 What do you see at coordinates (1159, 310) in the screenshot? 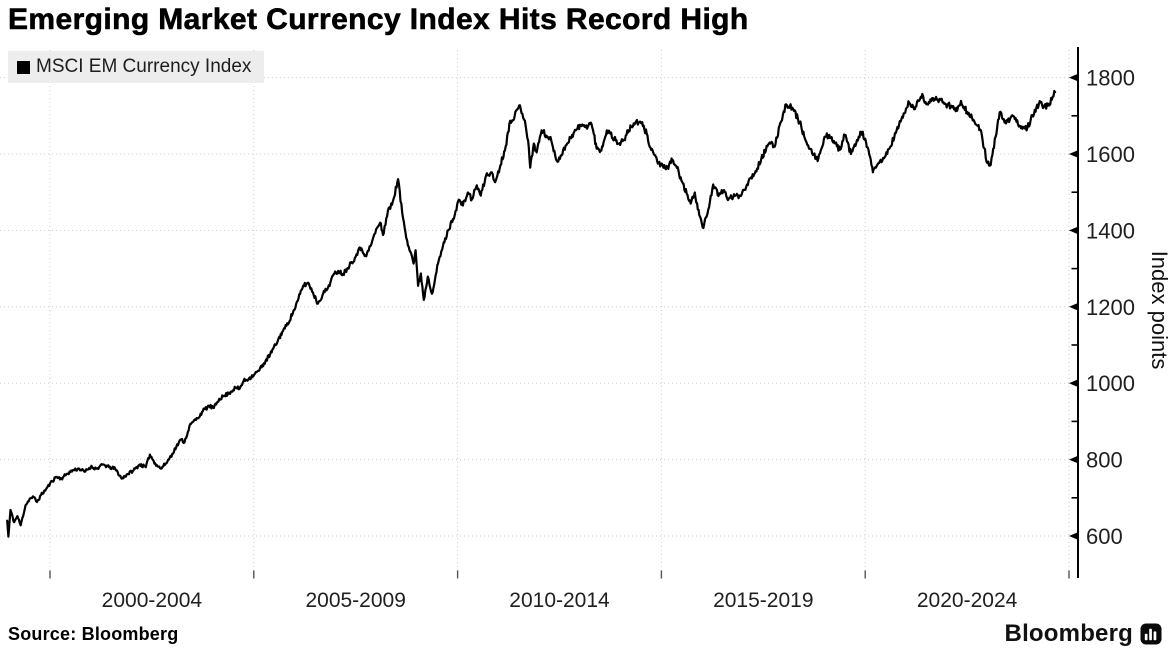
I see `y-axis-title: Index points` at bounding box center [1159, 310].